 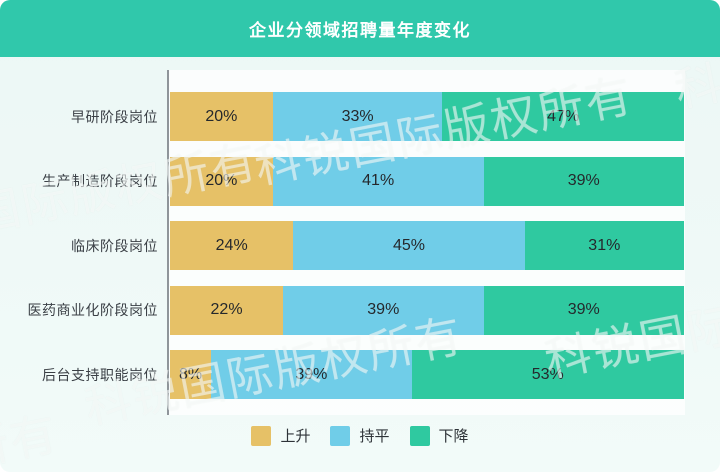 I want to click on bar-segment-持平: 45%, so click(x=409, y=245).